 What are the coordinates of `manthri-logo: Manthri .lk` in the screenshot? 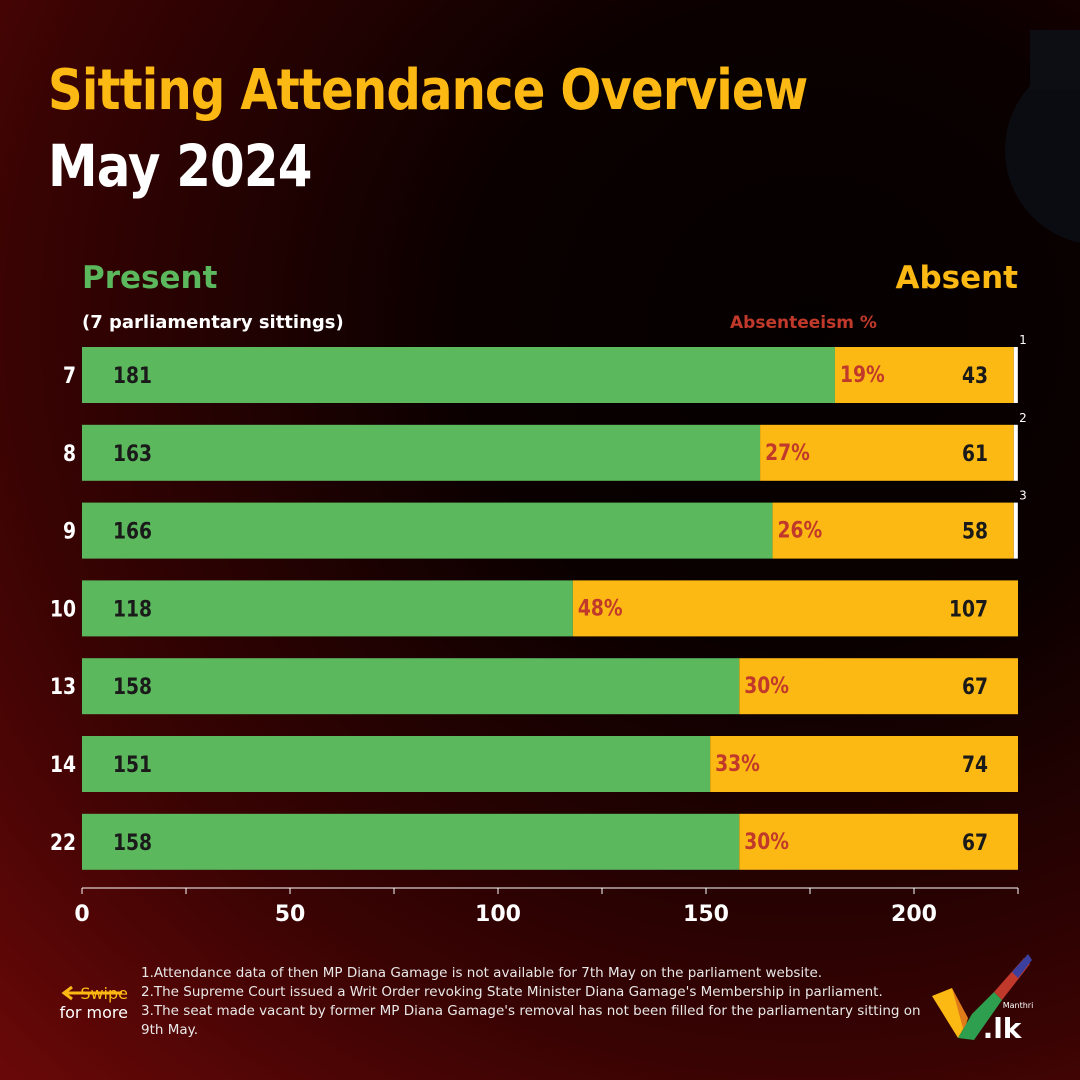 It's located at (983, 999).